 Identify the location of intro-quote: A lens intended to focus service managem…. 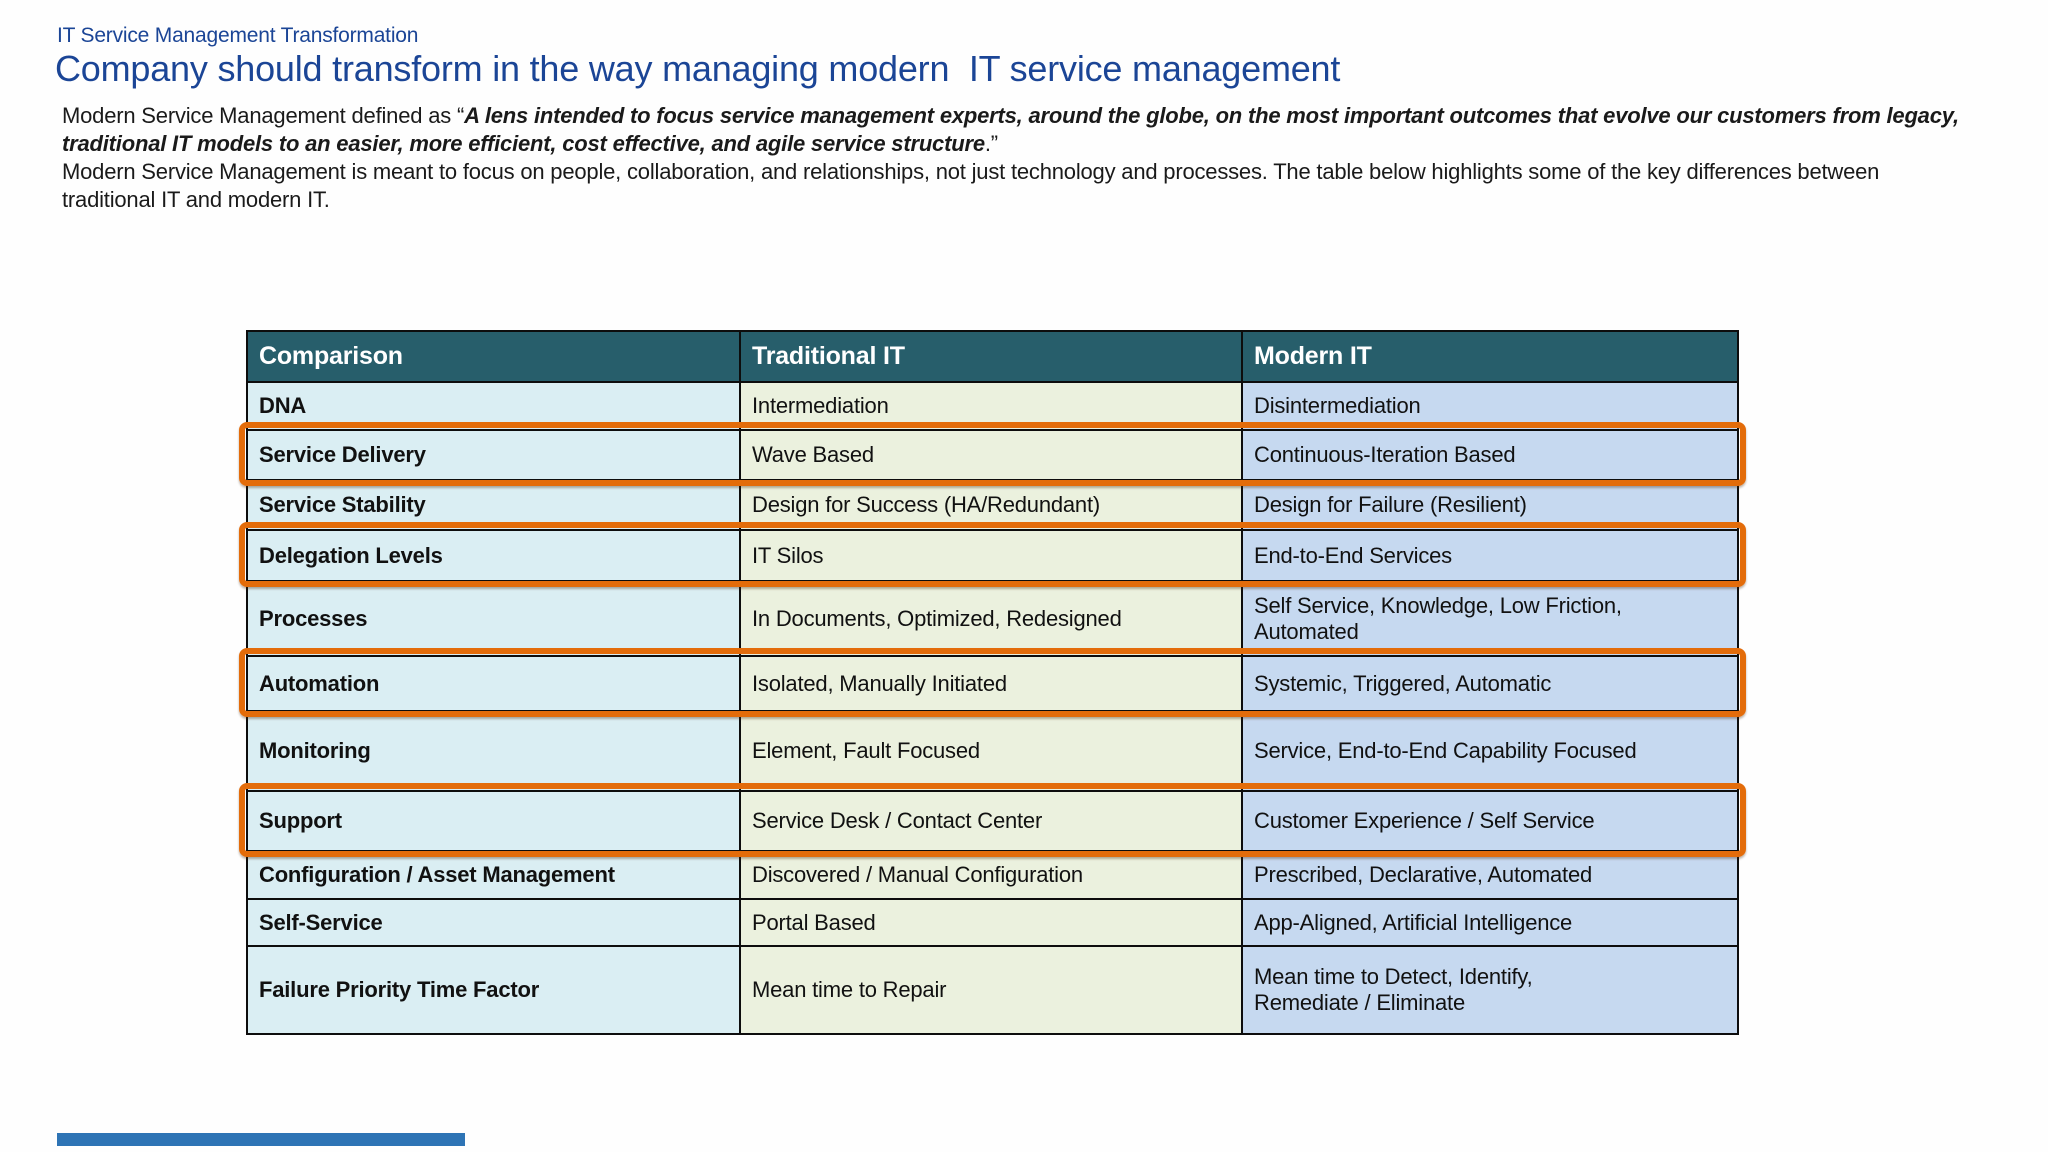
(1010, 129).